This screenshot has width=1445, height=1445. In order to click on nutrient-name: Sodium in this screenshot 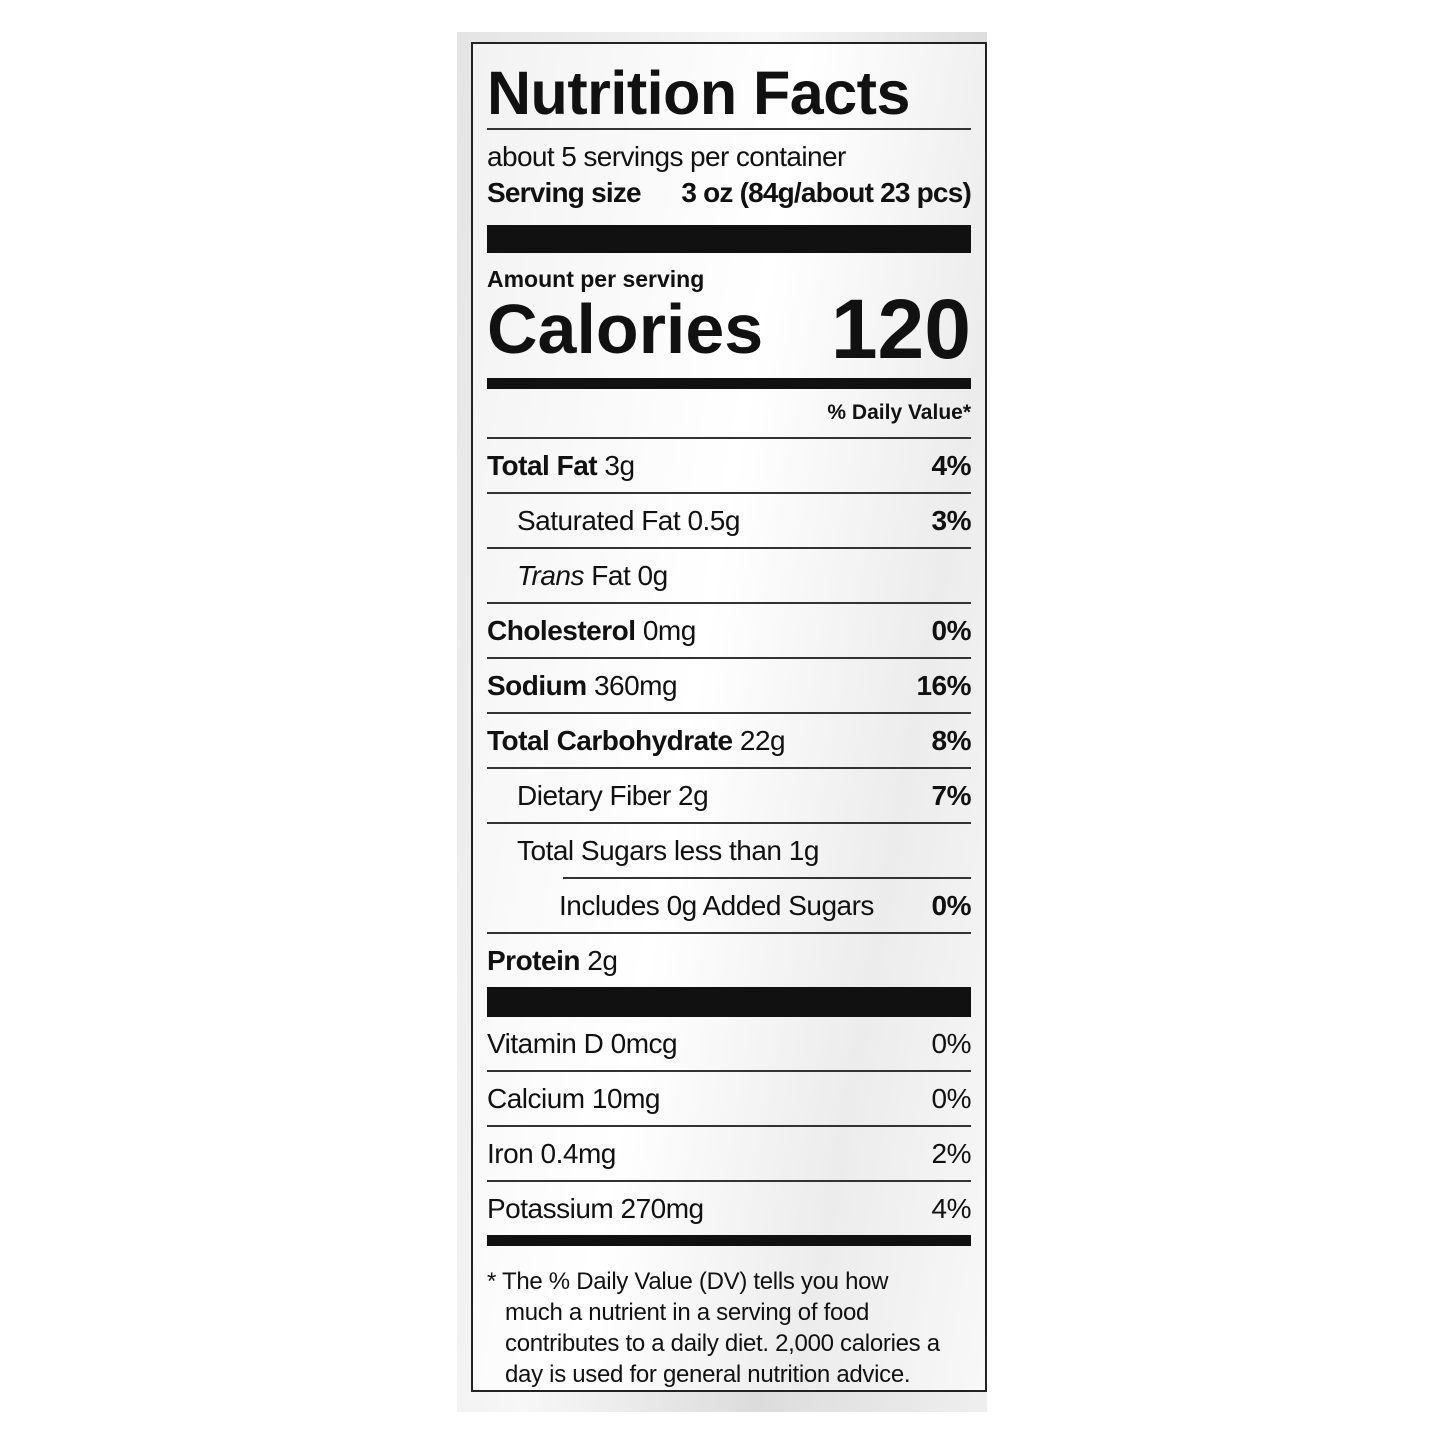, I will do `click(537, 685)`.